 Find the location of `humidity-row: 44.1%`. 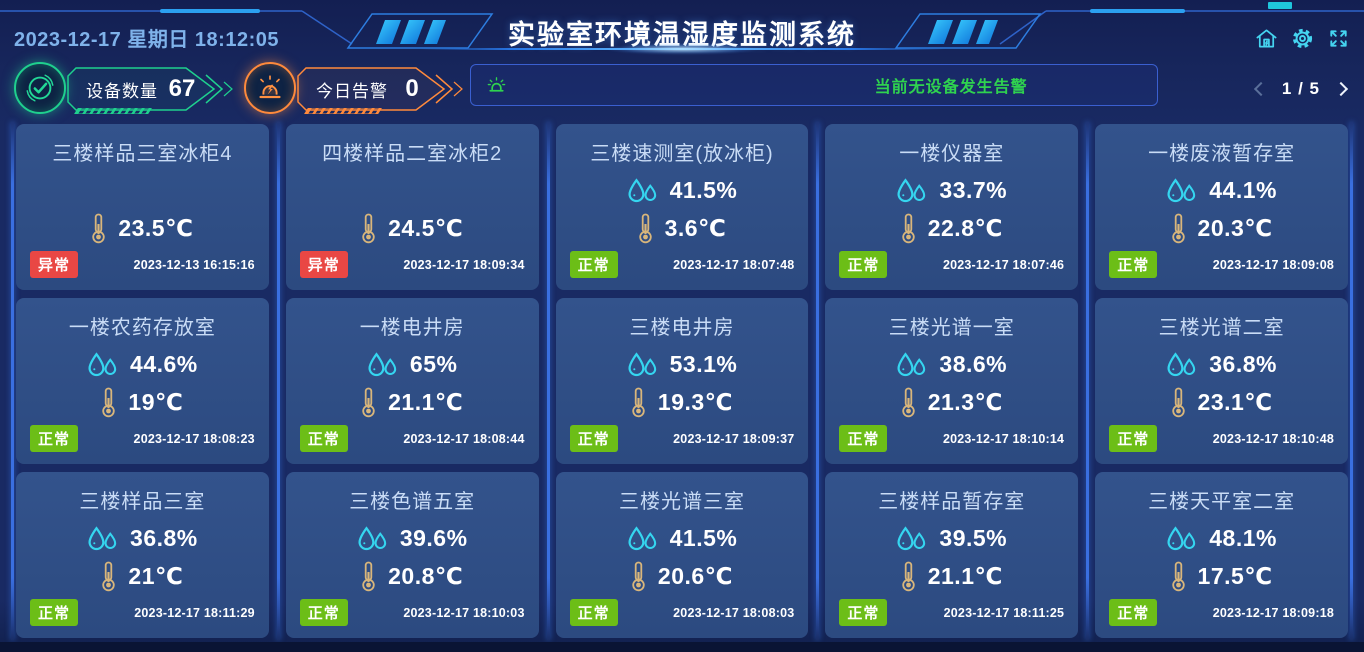

humidity-row: 44.1% is located at coordinates (1221, 190).